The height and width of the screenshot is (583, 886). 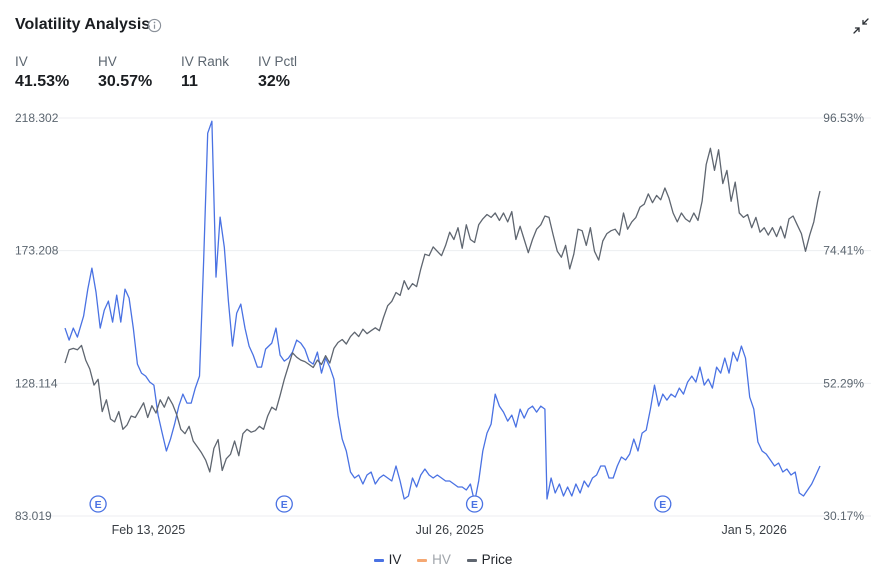 What do you see at coordinates (189, 81) in the screenshot?
I see `stat-value: 11` at bounding box center [189, 81].